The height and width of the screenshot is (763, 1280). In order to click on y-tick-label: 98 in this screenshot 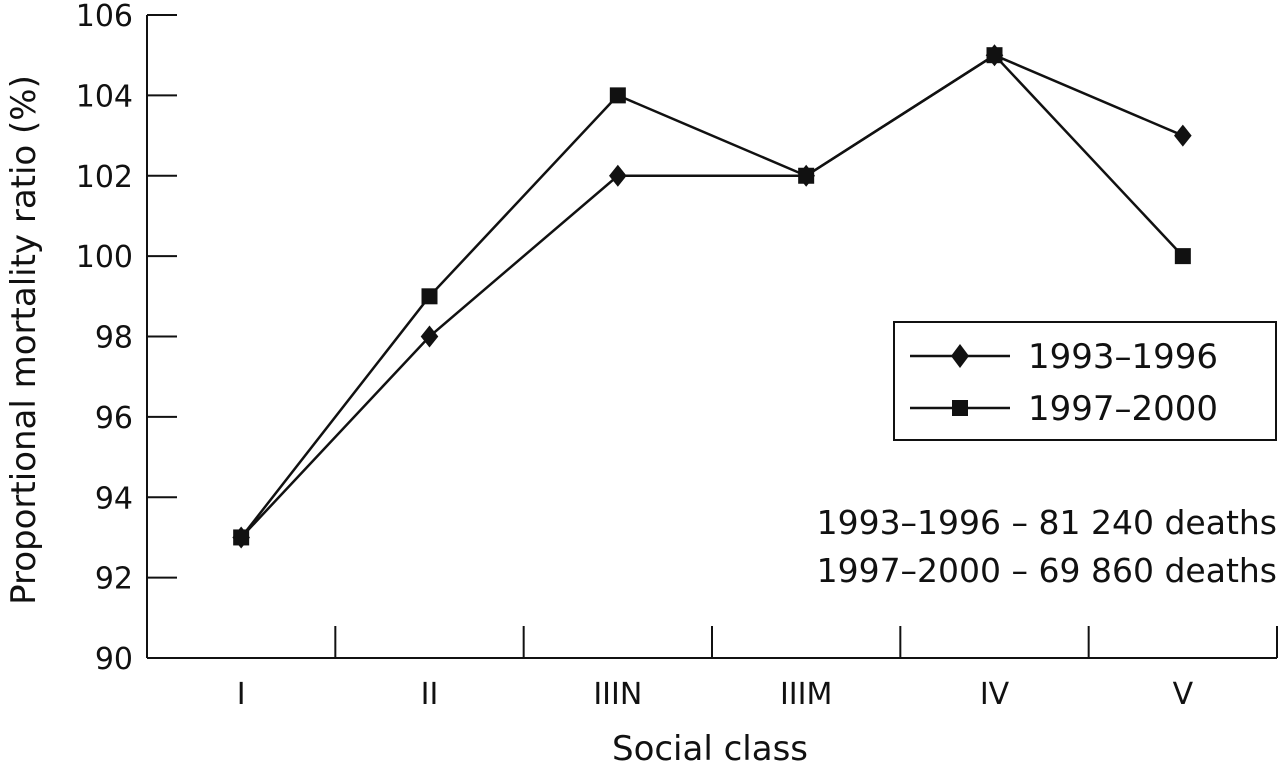, I will do `click(114, 338)`.